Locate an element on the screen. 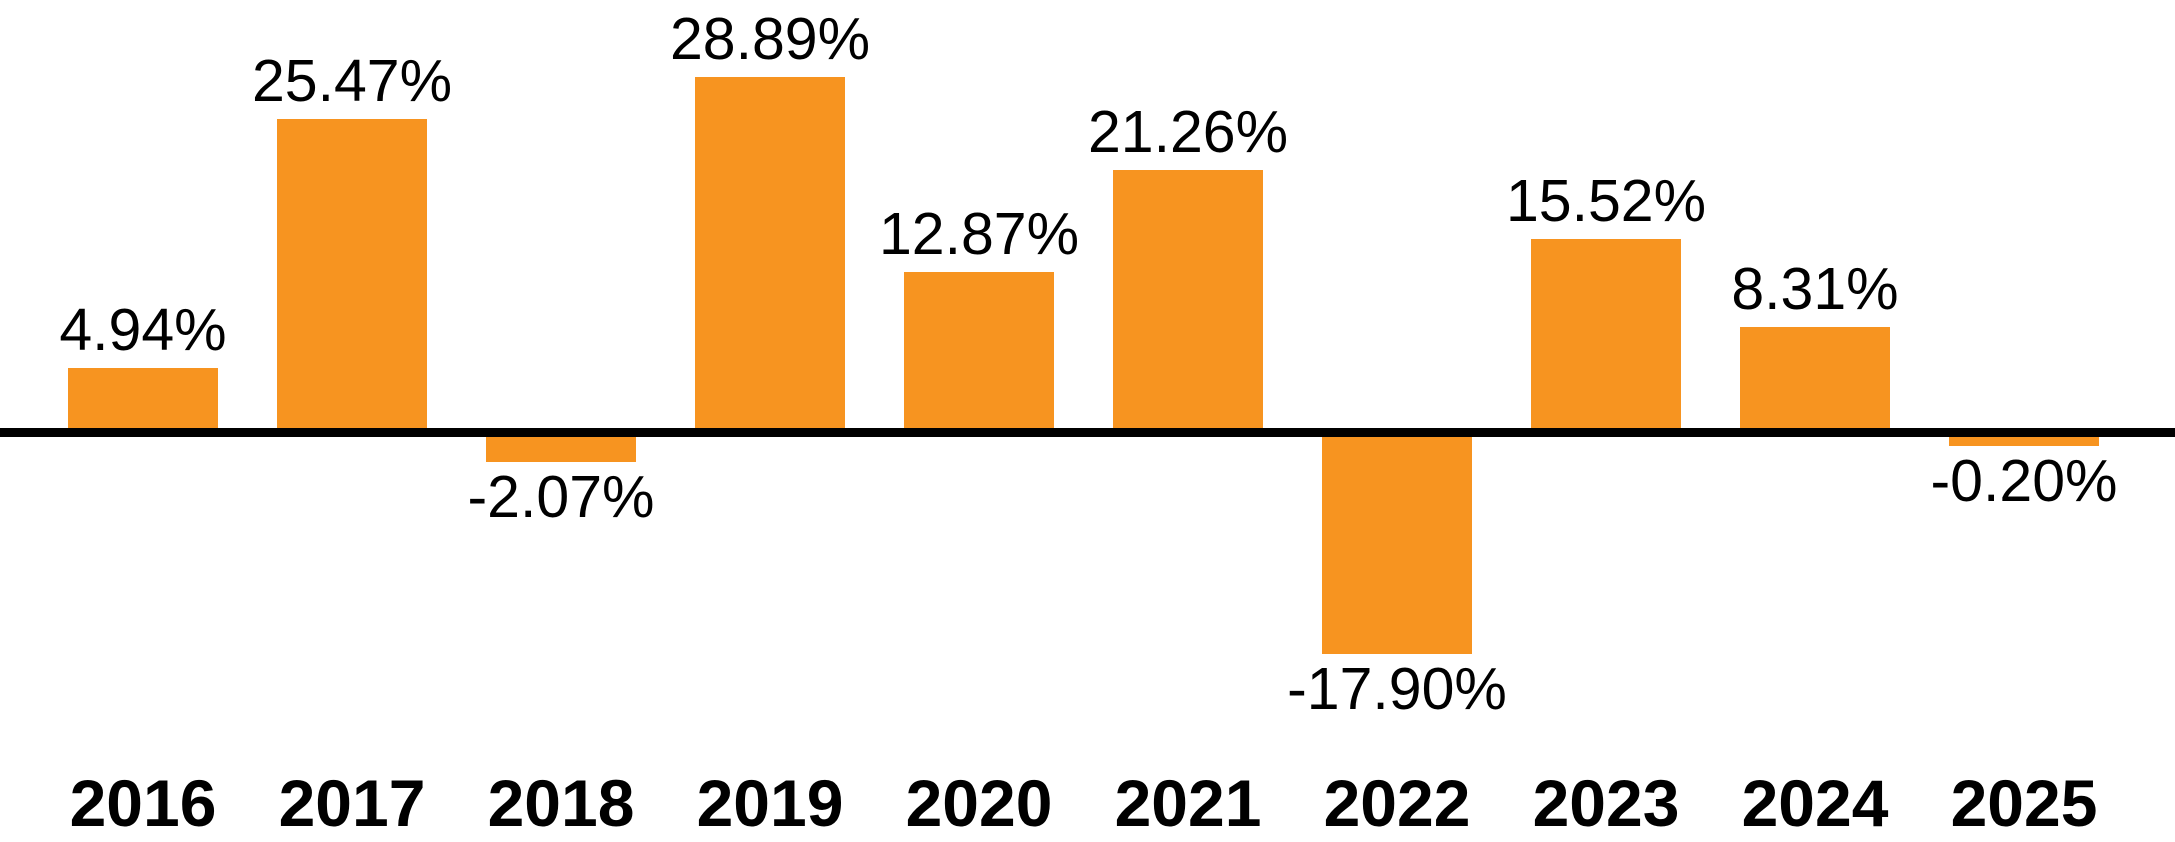  value-label-2021: 21.26% is located at coordinates (1188, 131).